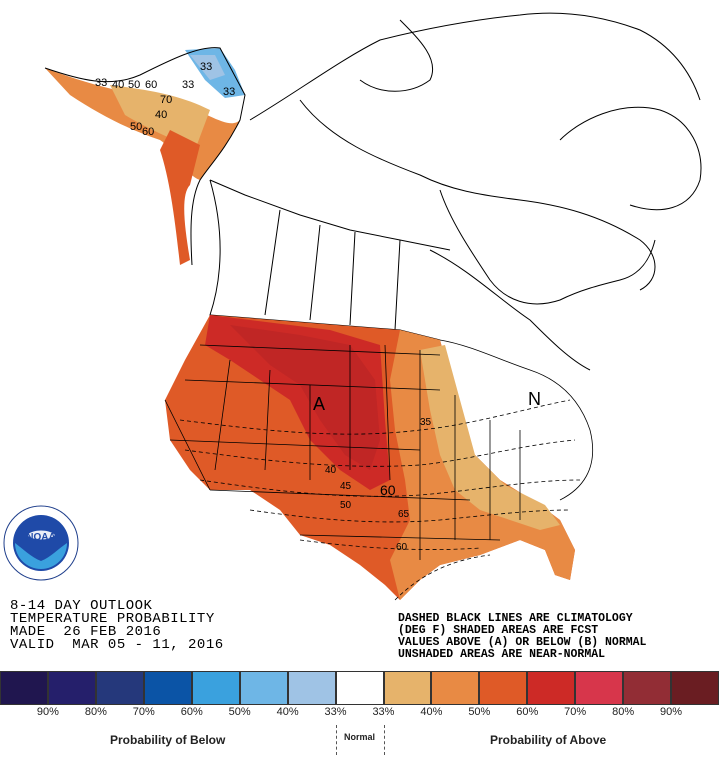  What do you see at coordinates (548, 740) in the screenshot?
I see `probability-above-label: Probability of Above` at bounding box center [548, 740].